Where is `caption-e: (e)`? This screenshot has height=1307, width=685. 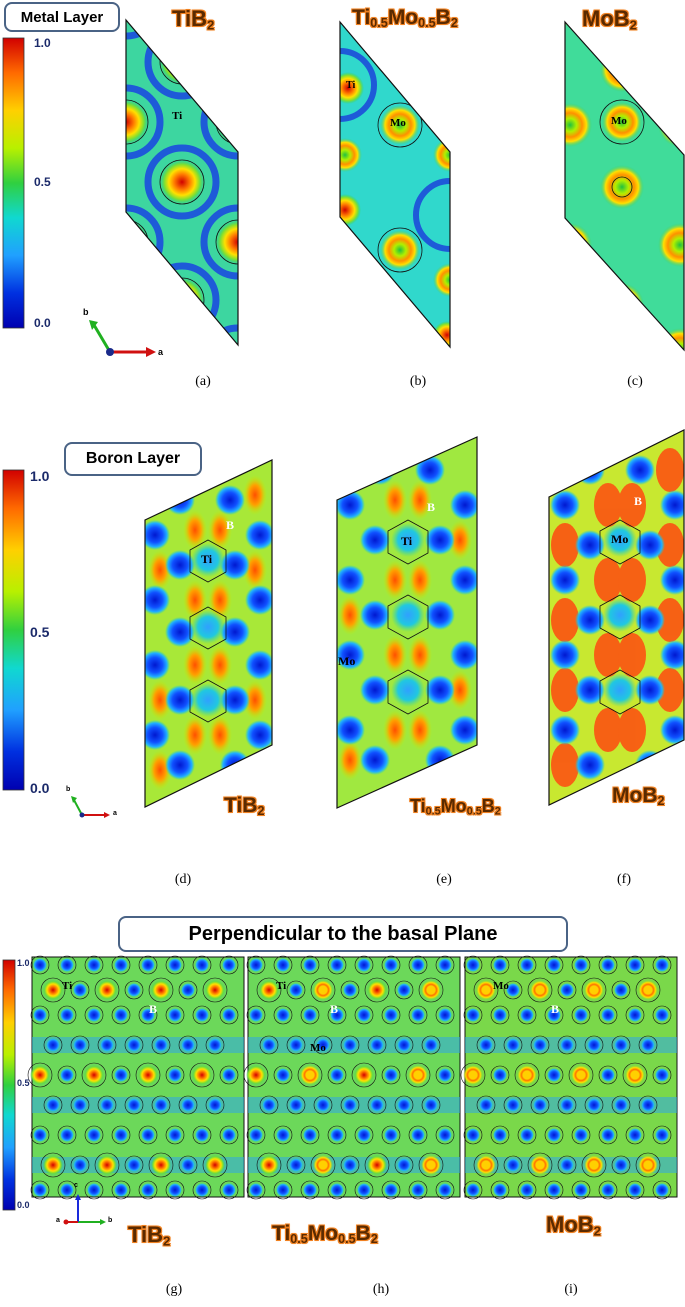
caption-e: (e) is located at coordinates (444, 879).